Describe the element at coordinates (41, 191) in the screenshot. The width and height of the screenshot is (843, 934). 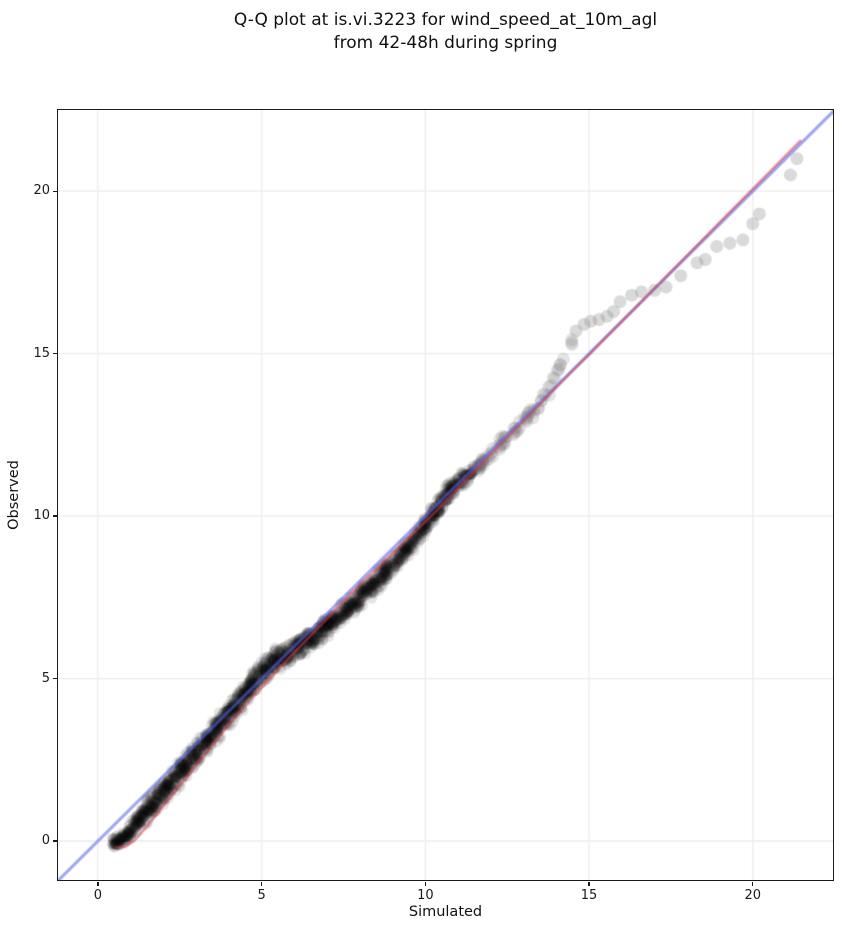
I see `y-tick-label: 20` at that location.